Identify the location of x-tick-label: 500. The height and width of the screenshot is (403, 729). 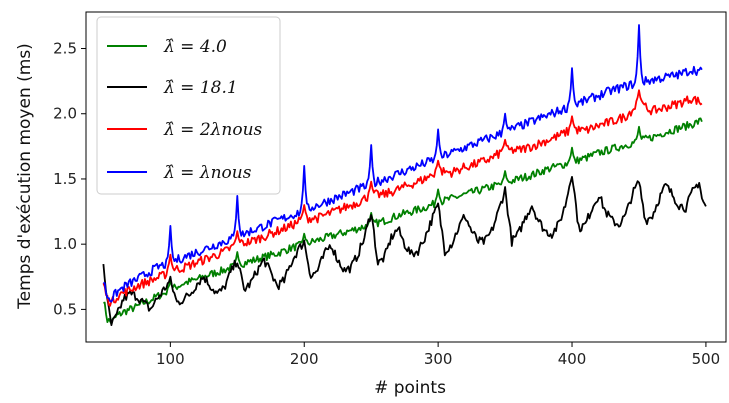
(706, 359).